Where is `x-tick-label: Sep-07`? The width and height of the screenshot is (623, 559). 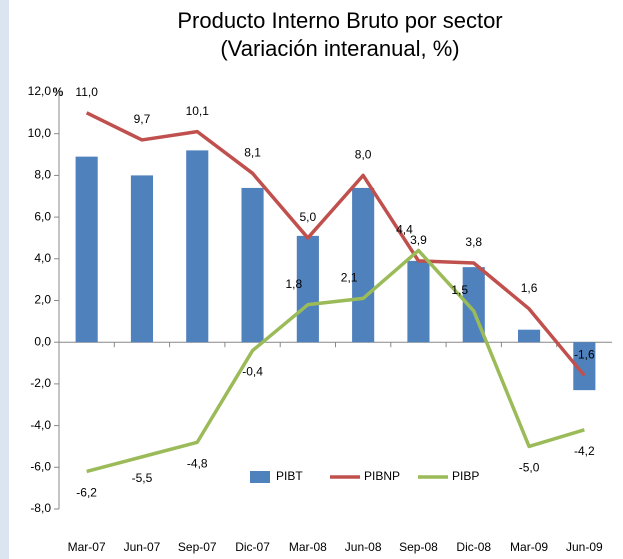 x-tick-label: Sep-07 is located at coordinates (197, 547).